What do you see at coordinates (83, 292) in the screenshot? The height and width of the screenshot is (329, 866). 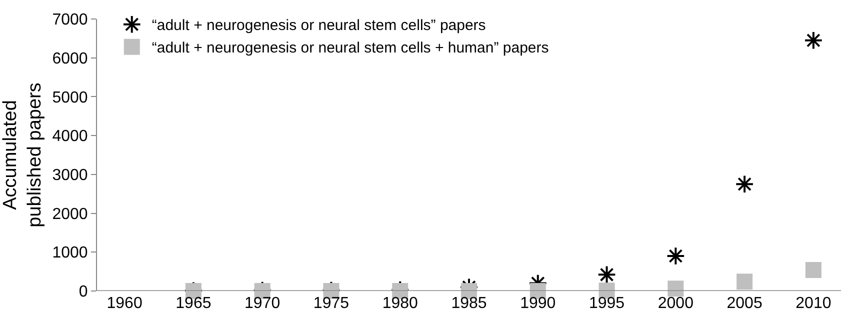 I see `y-tick-label: 0` at bounding box center [83, 292].